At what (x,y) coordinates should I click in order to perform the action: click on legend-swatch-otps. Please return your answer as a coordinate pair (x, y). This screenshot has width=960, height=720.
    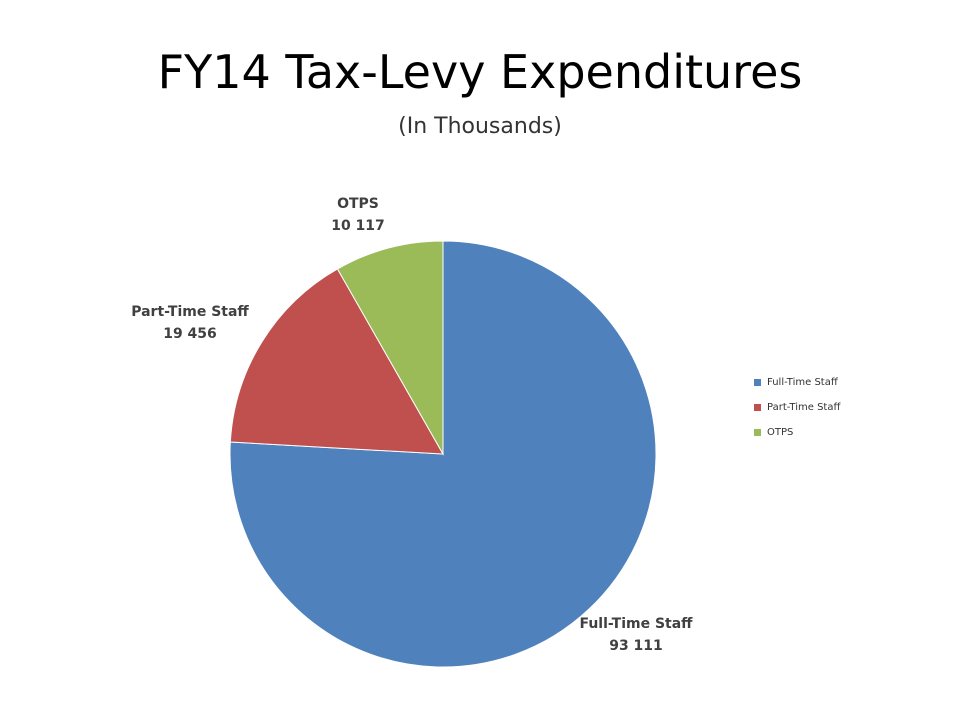
    Looking at the image, I should click on (757, 432).